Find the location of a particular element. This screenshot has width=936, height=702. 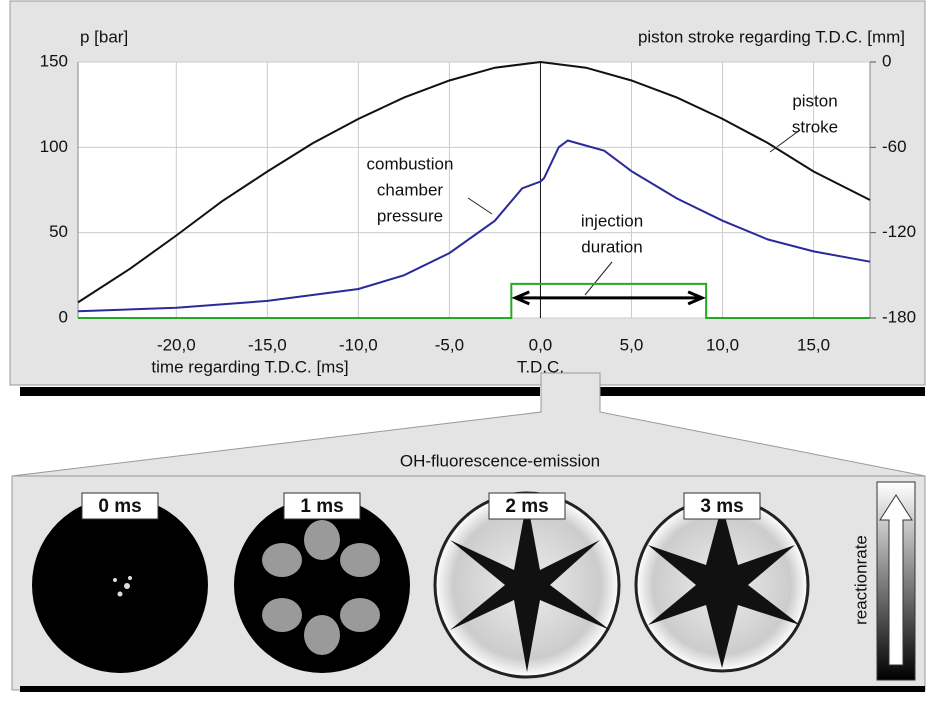

frame-label: 1 ms is located at coordinates (321, 506).